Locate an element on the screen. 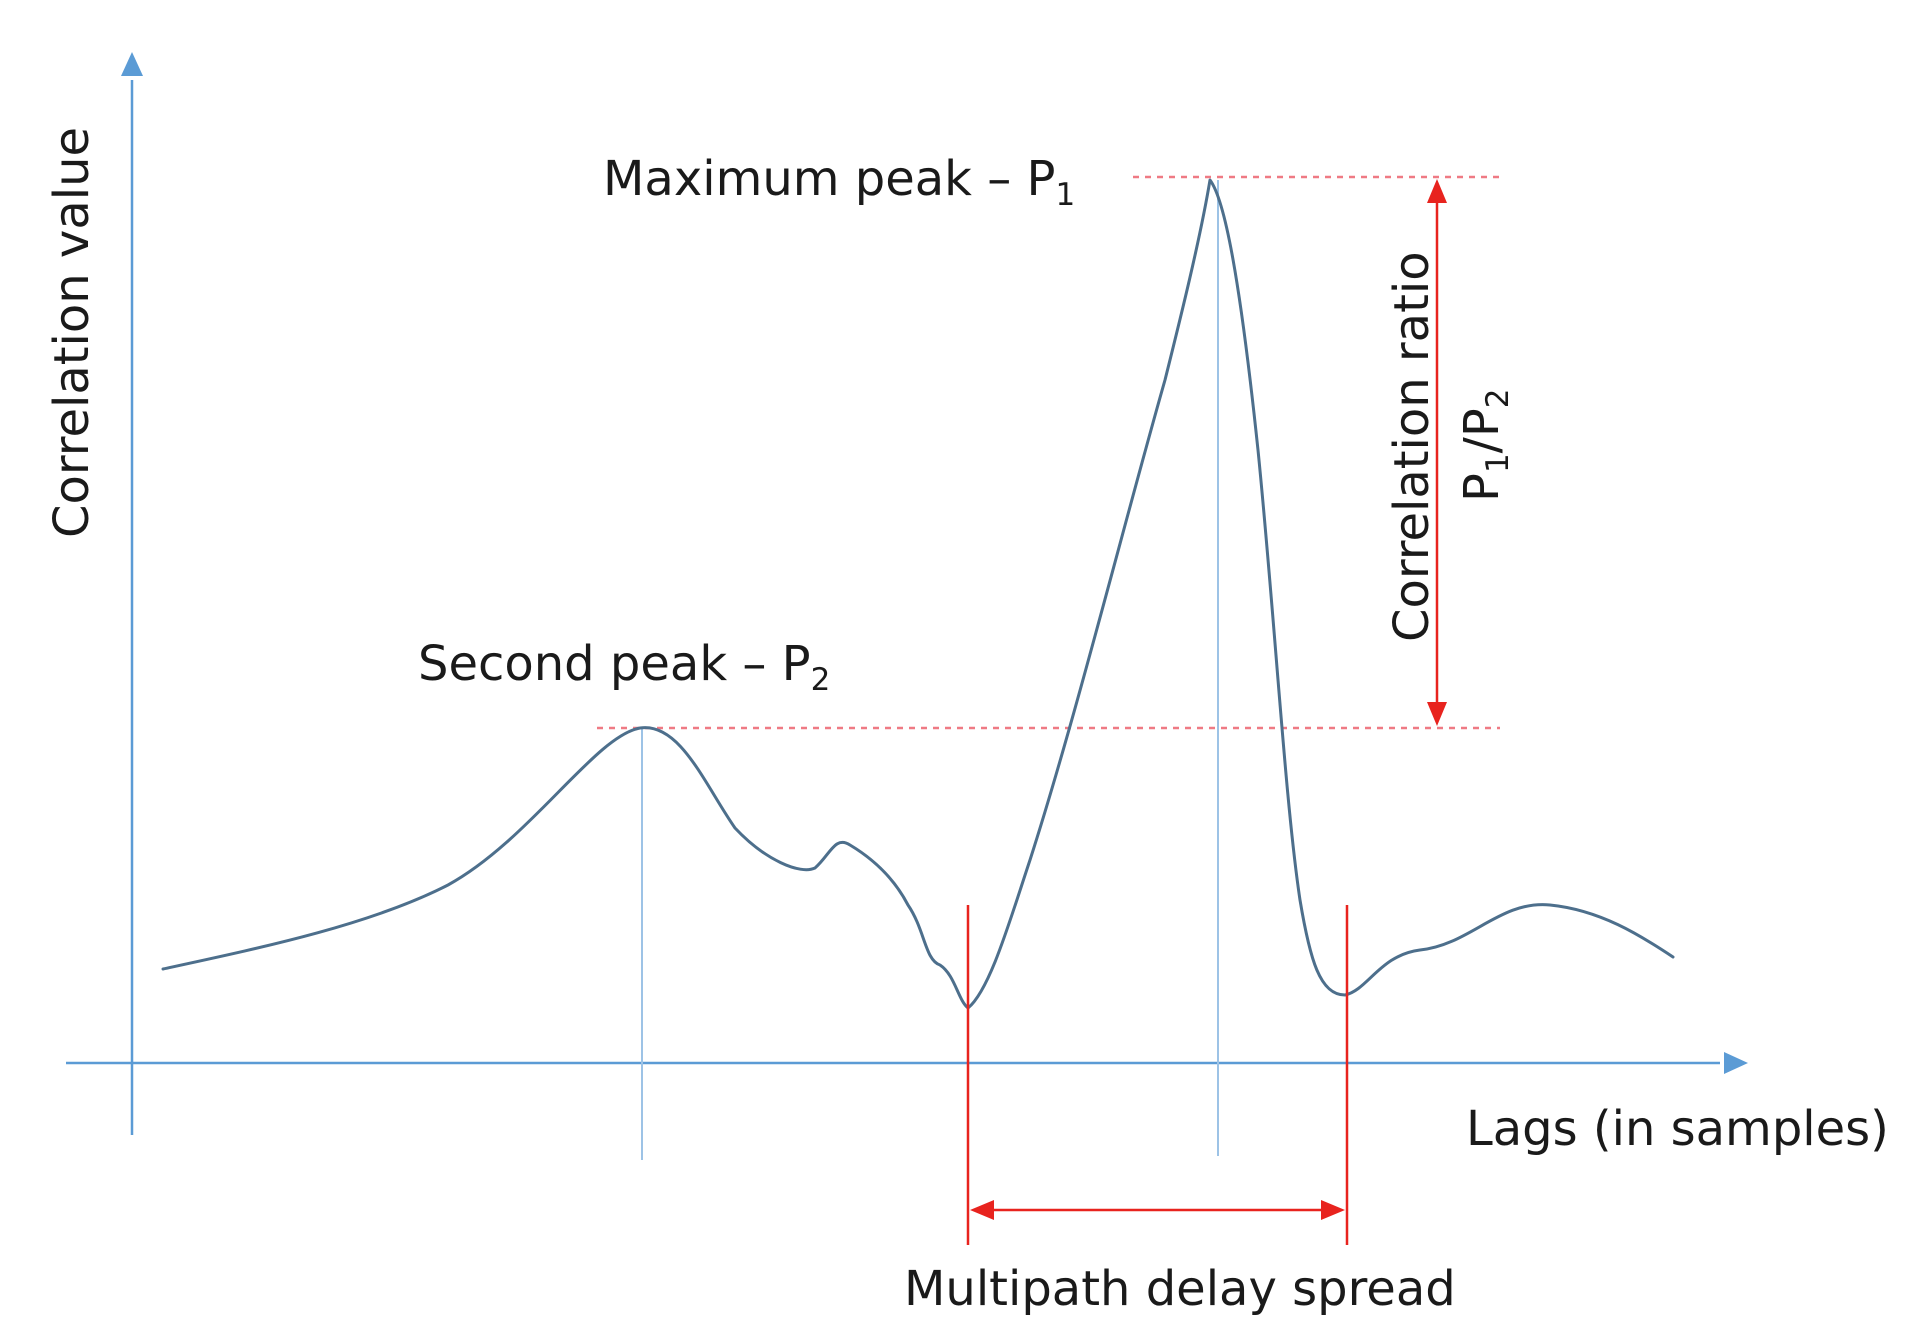 The width and height of the screenshot is (1920, 1336). x-axis-label: Lags (in samples) is located at coordinates (1677, 1129).